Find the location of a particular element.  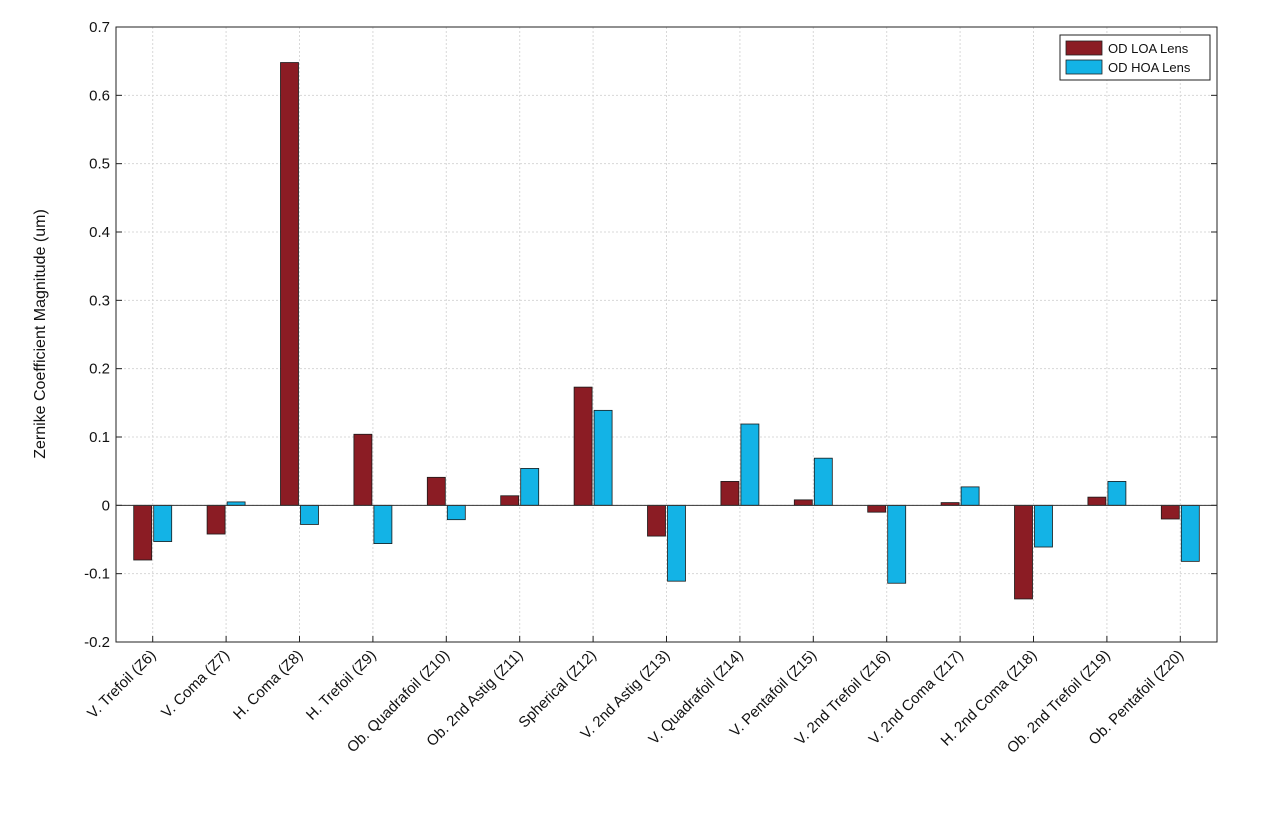

y-tick-label: 0.4 is located at coordinates (99, 232).